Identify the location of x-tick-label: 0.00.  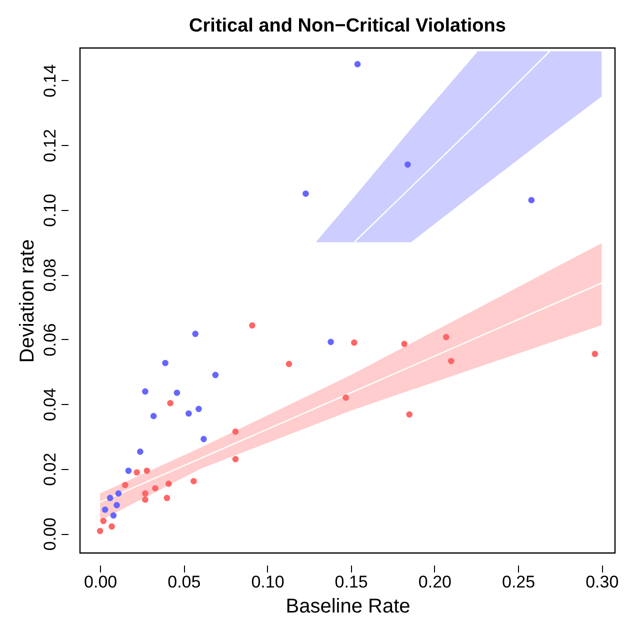
(101, 582).